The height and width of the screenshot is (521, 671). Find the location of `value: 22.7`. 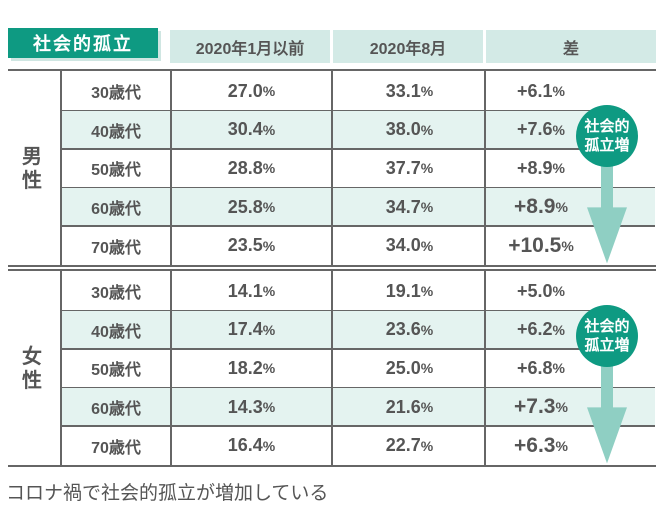

value: 22.7 is located at coordinates (403, 445).